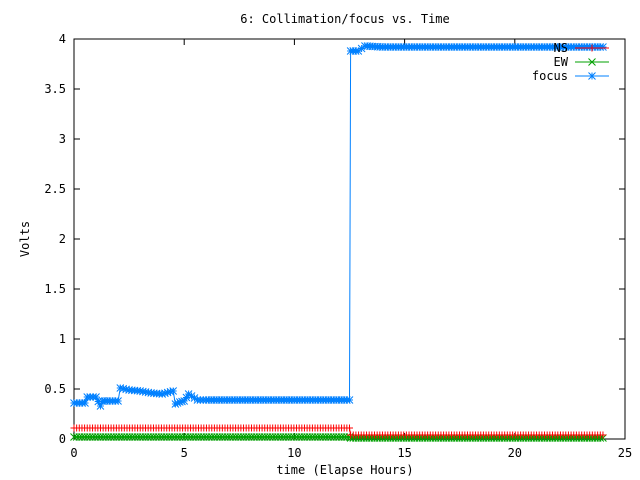 The height and width of the screenshot is (480, 640). Describe the element at coordinates (55, 89) in the screenshot. I see `y-tick-label: 3.5` at that location.